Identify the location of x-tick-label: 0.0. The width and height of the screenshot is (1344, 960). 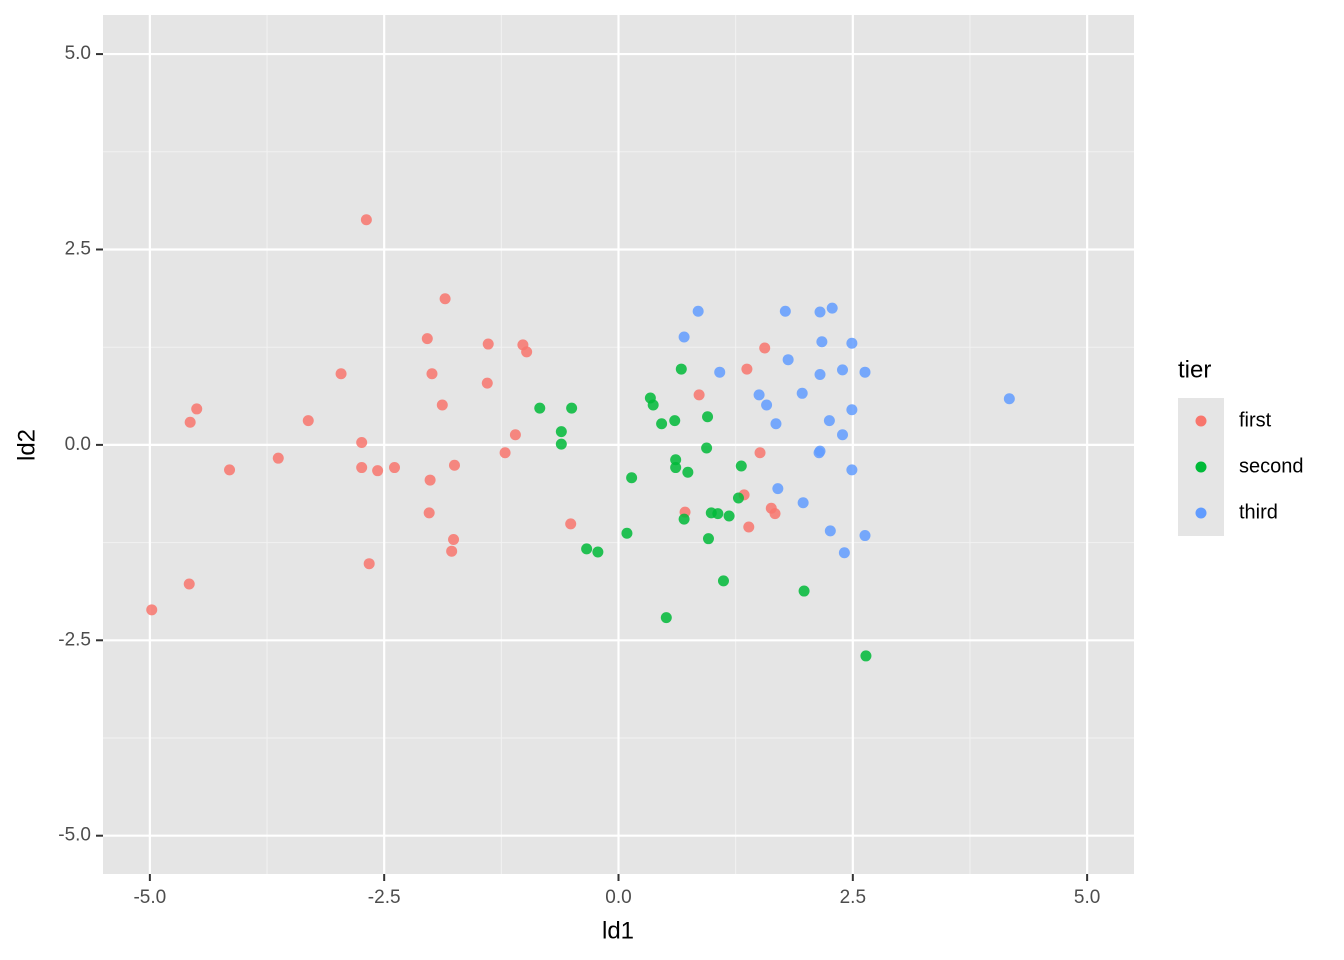
(618, 897).